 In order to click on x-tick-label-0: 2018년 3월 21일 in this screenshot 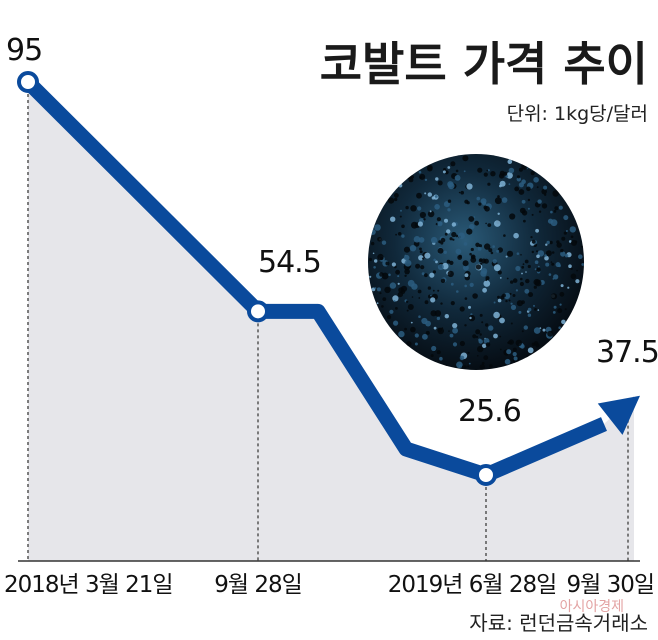, I will do `click(88, 585)`.